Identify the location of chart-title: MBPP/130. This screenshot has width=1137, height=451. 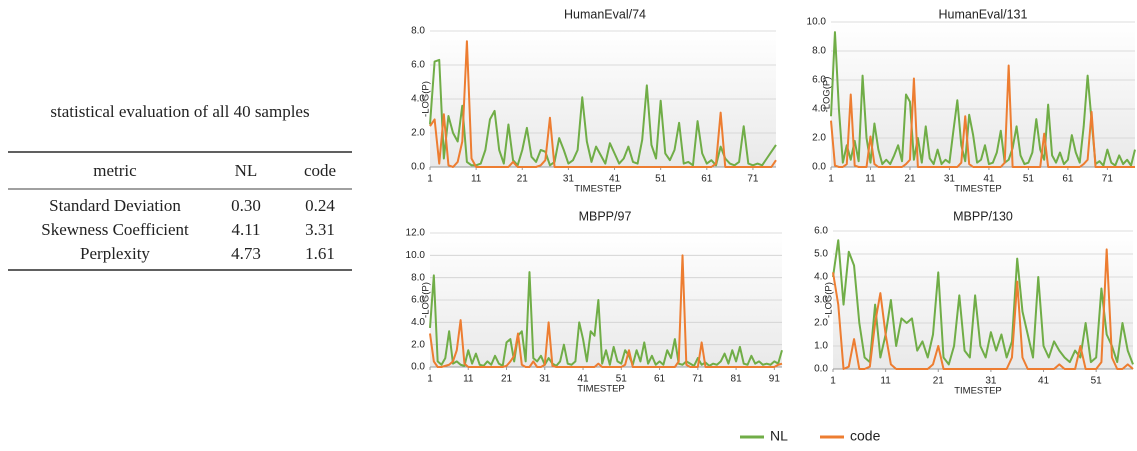
(983, 216).